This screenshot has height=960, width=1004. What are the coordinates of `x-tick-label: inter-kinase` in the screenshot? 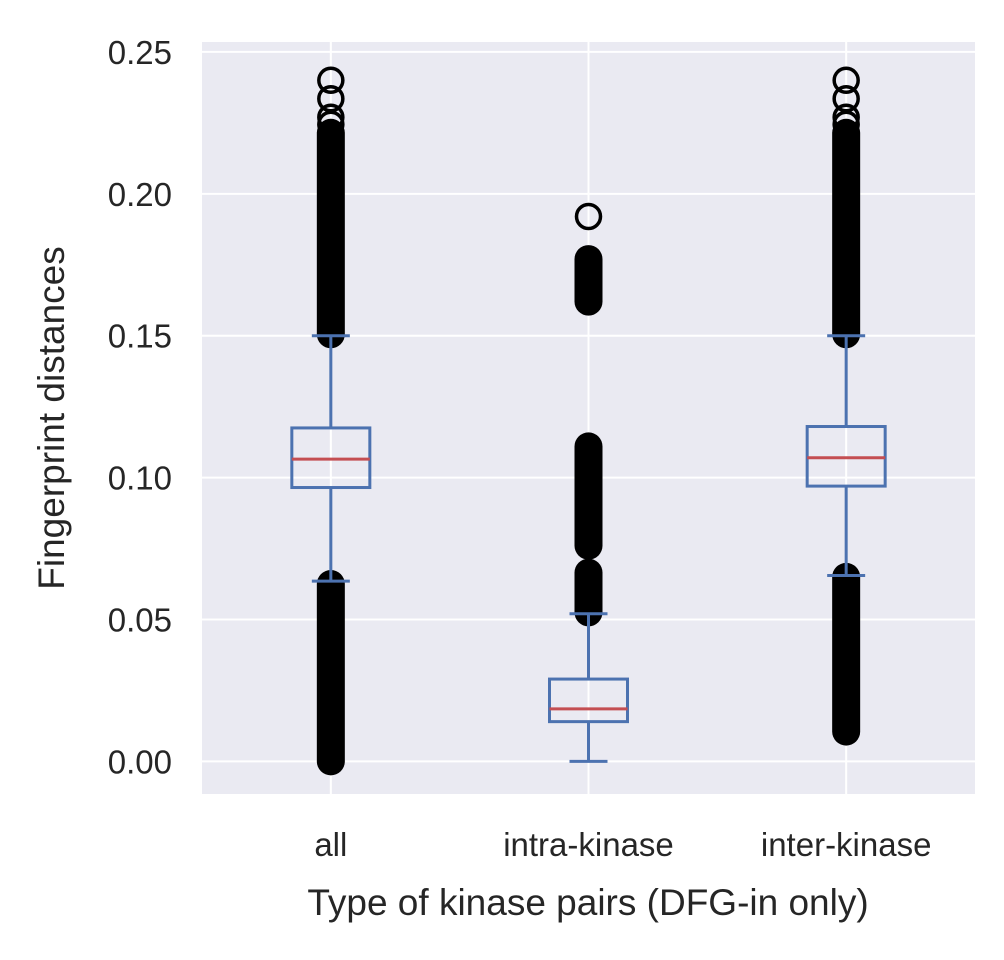 It's located at (846, 844).